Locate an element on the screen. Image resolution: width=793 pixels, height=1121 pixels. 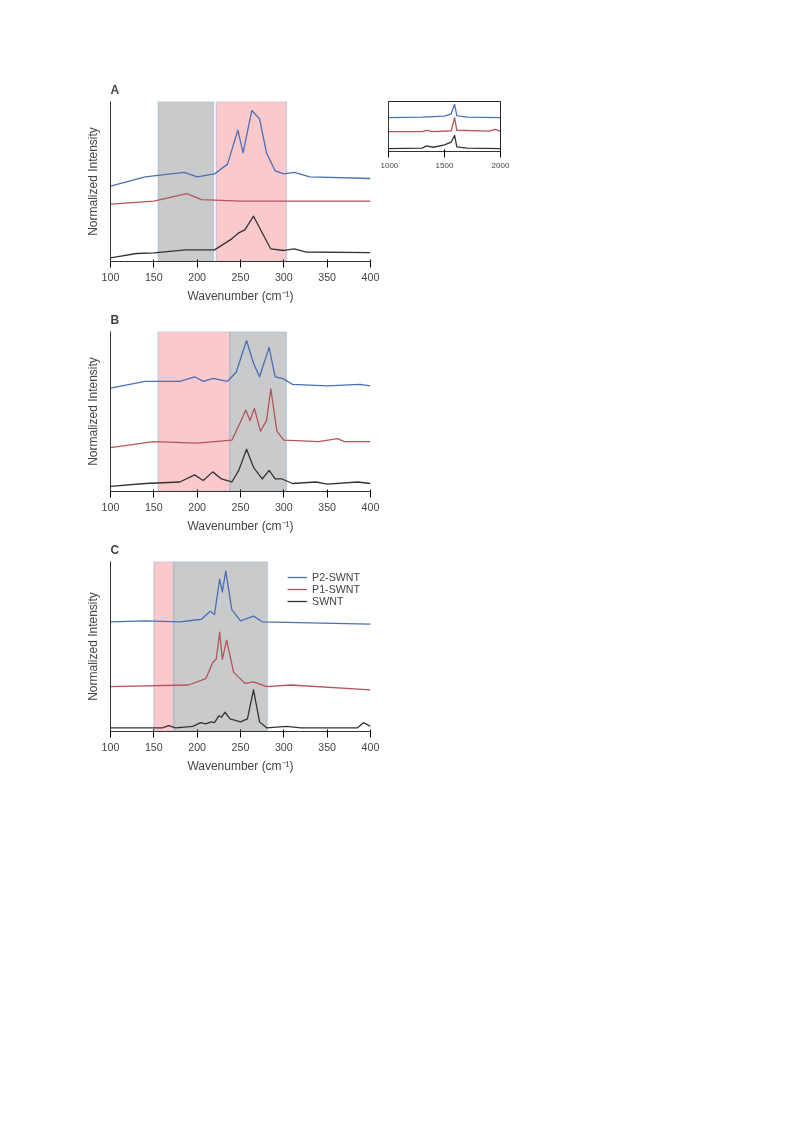
legend-label: P1-SWNT is located at coordinates (336, 589).